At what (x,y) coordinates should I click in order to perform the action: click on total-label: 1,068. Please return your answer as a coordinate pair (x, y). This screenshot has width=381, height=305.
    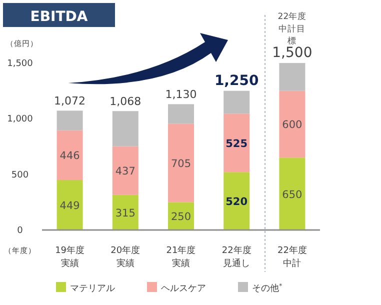
    Looking at the image, I should click on (126, 101).